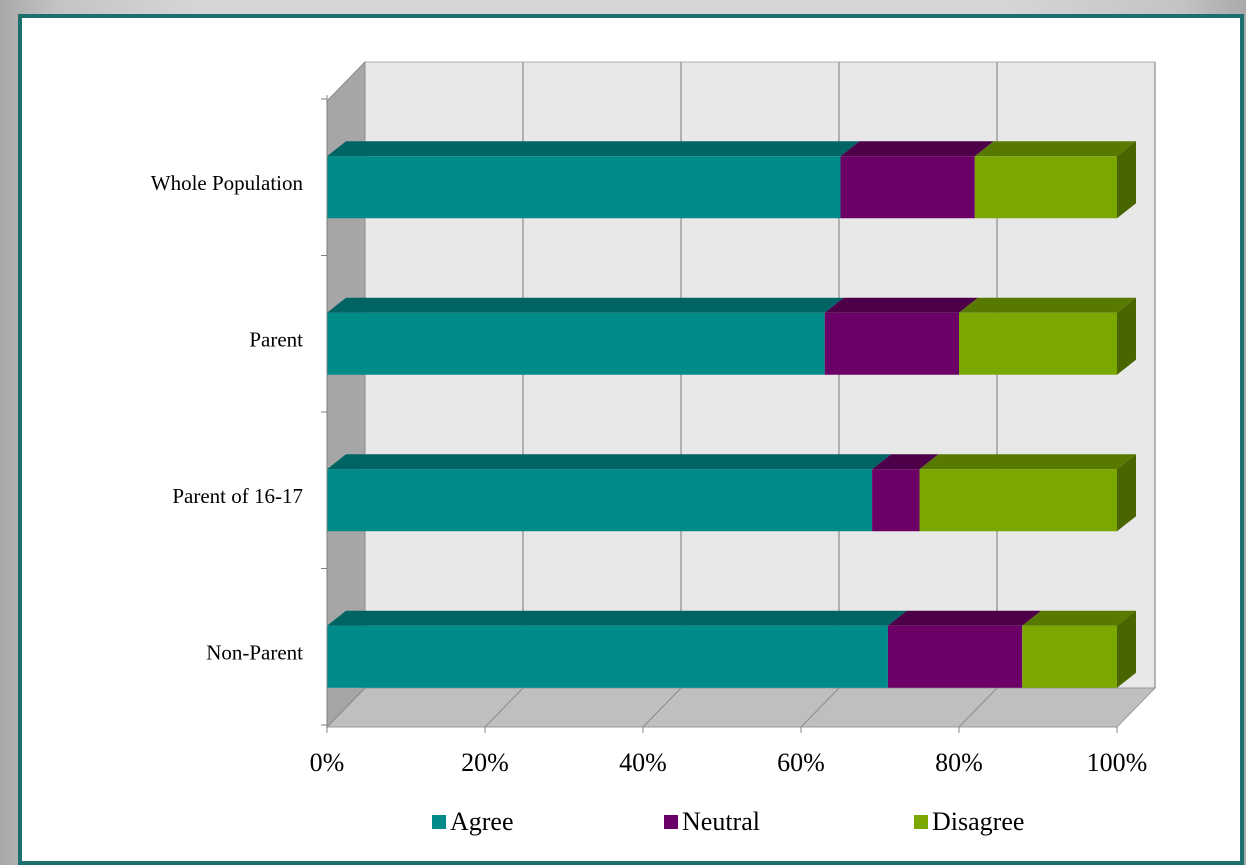 The height and width of the screenshot is (865, 1246). What do you see at coordinates (237, 496) in the screenshot?
I see `category-label-2: Parent of 16-17` at bounding box center [237, 496].